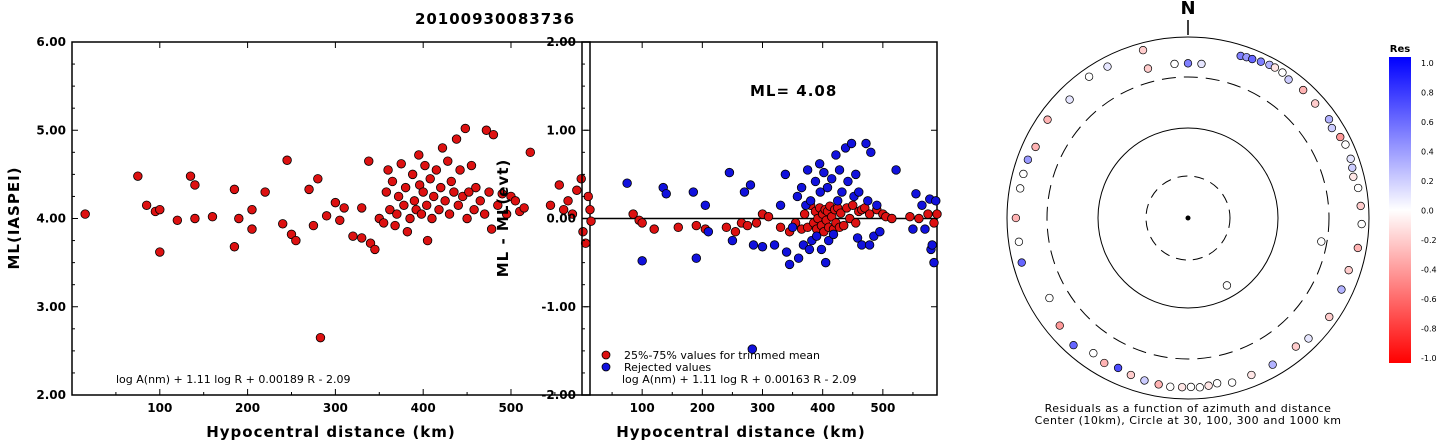  Describe the element at coordinates (495, 19) in the screenshot. I see `chart-title: 20100930083736` at that location.